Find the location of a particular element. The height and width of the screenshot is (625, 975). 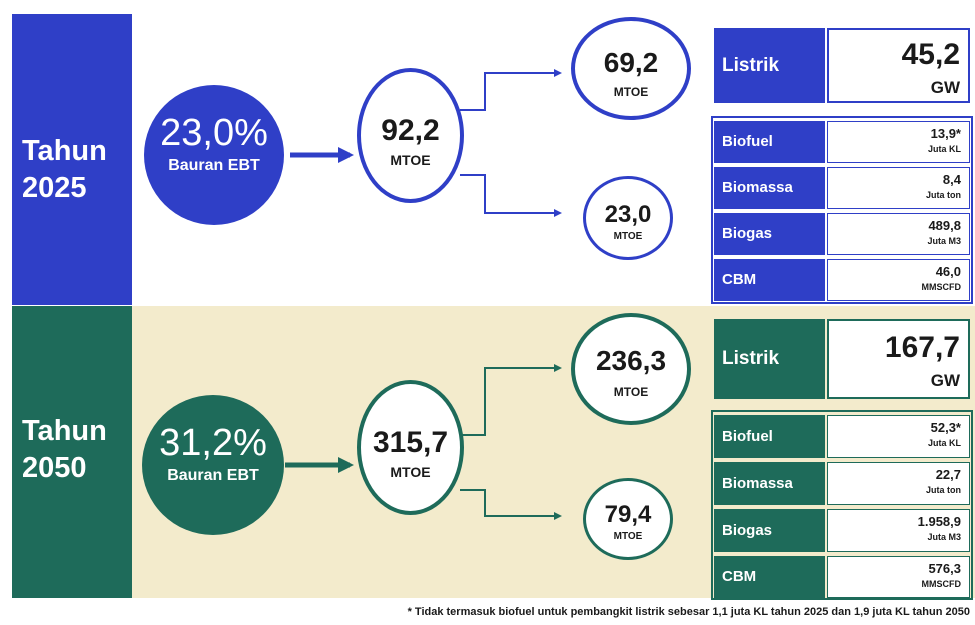

item-value-2025-biofuel: 13,9* is located at coordinates (945, 133).